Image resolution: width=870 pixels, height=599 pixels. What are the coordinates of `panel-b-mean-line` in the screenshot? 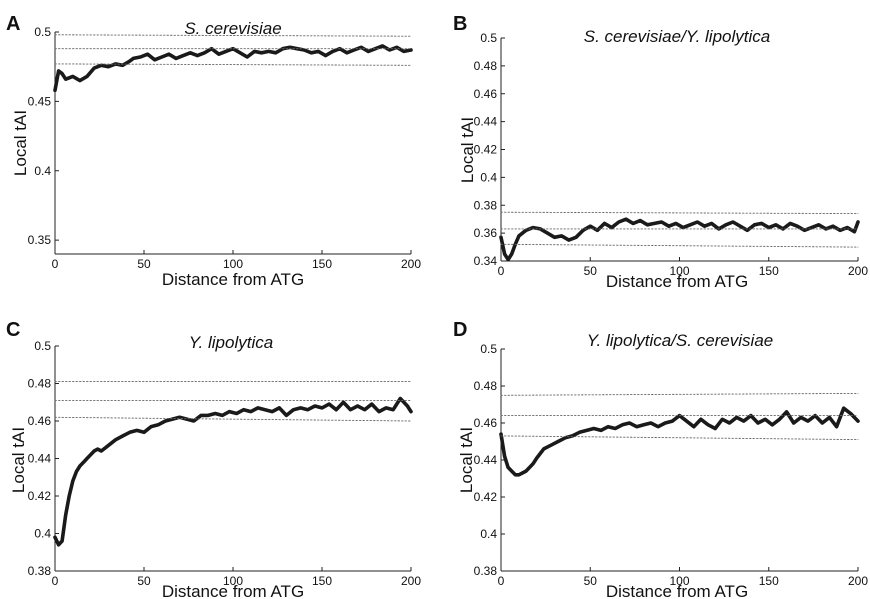 It's located at (679, 239).